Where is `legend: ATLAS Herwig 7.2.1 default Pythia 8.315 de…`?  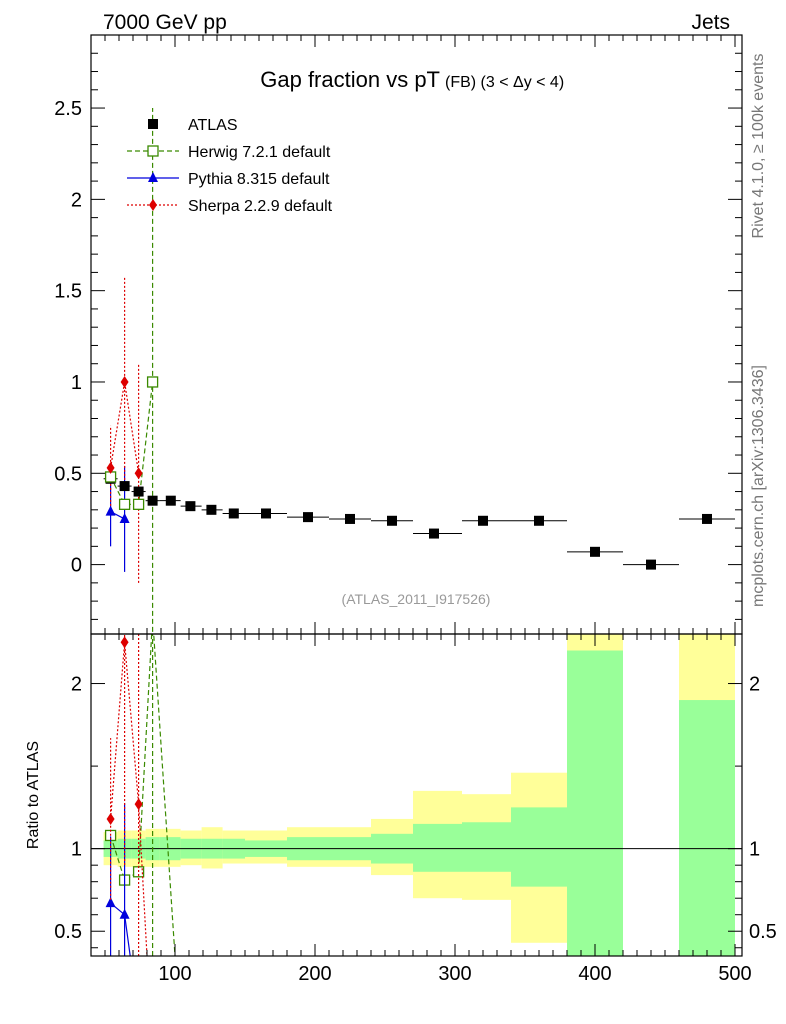 legend: ATLAS Herwig 7.2.1 default Pythia 8.315 de… is located at coordinates (230, 166).